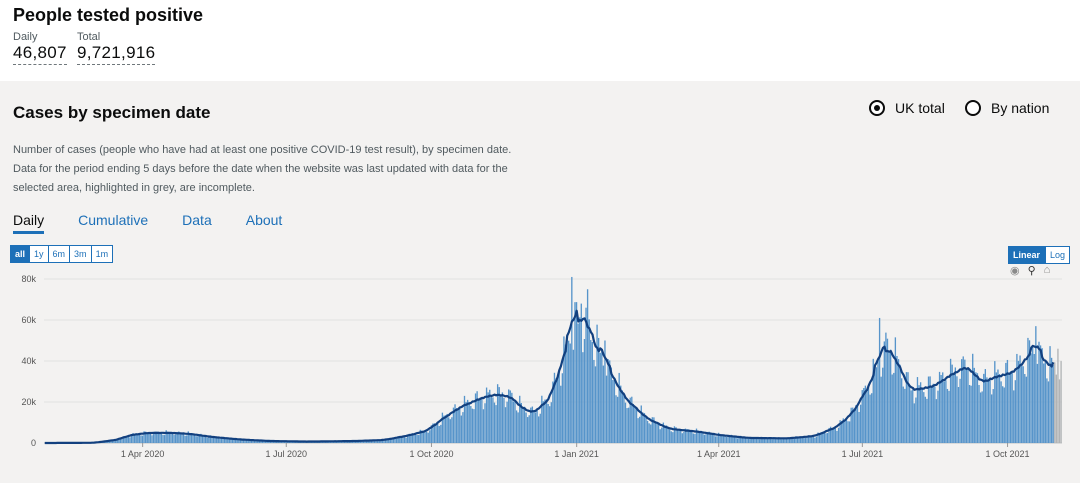  Describe the element at coordinates (264, 220) in the screenshot. I see `tab-about: About` at that location.